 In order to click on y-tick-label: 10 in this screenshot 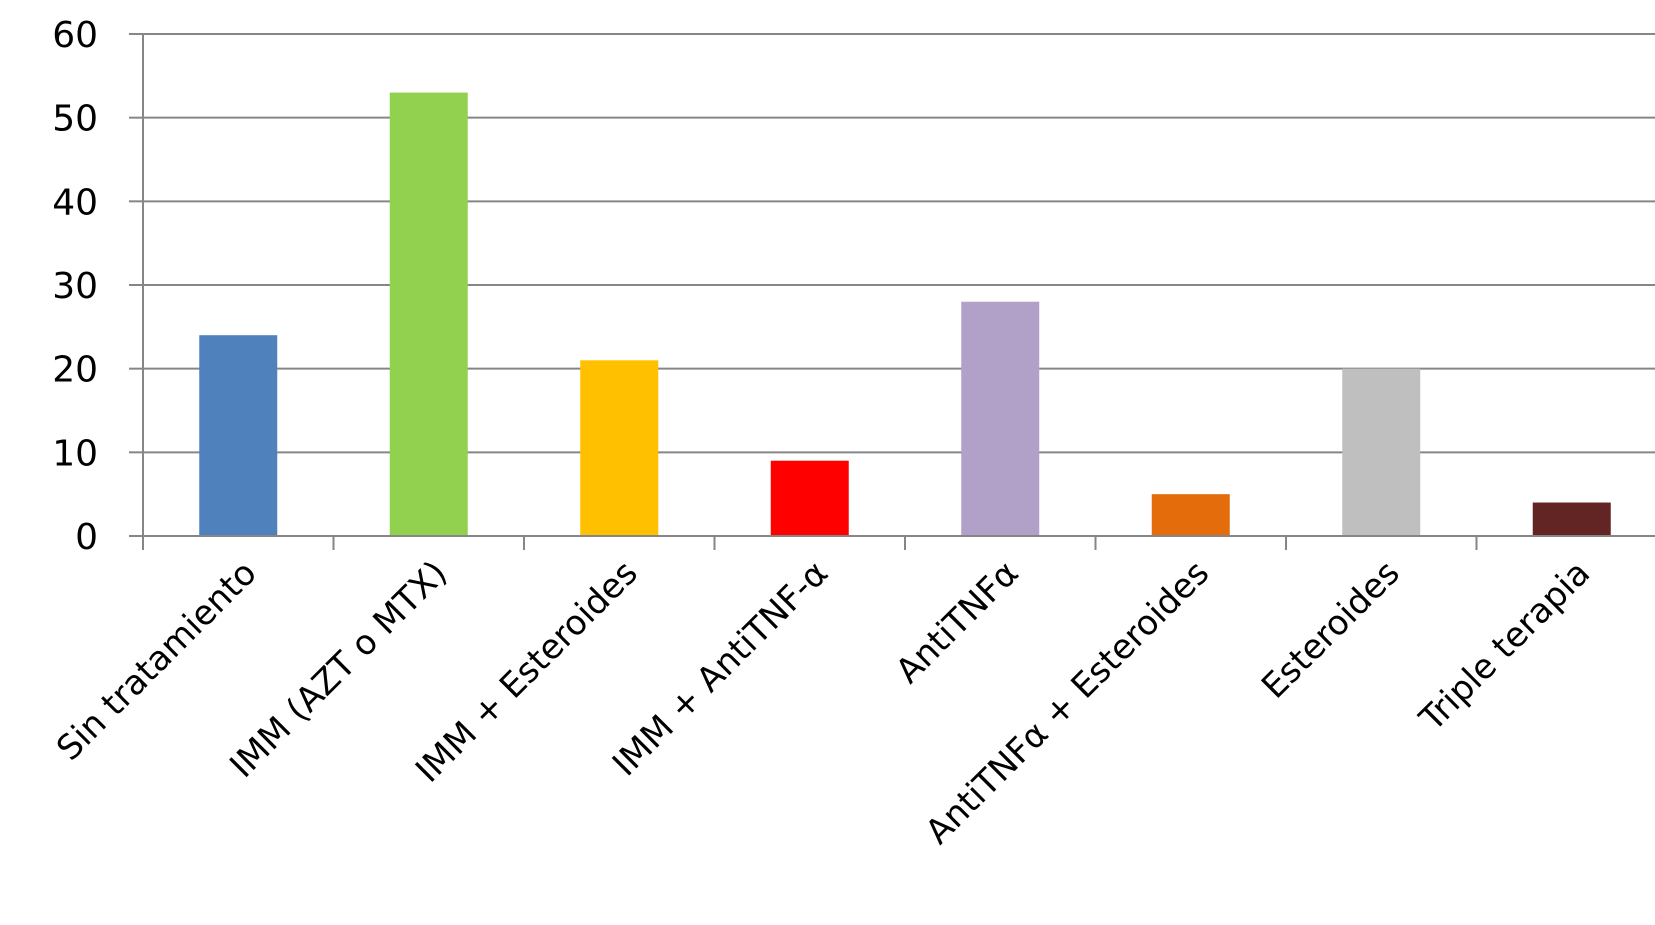, I will do `click(75, 453)`.